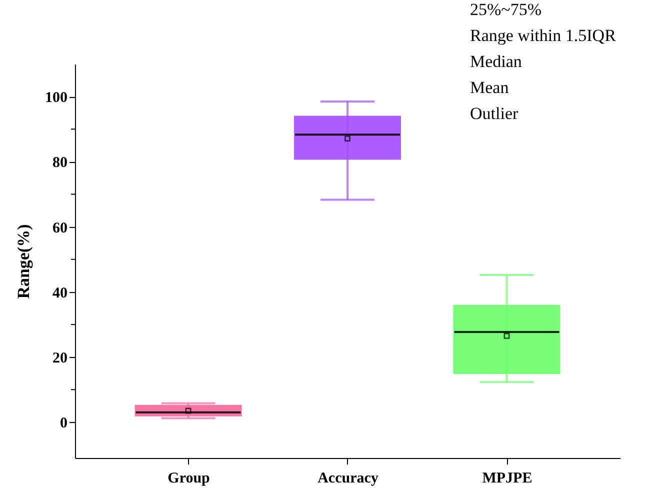 The height and width of the screenshot is (490, 655). What do you see at coordinates (64, 424) in the screenshot?
I see `y-tick-label: 0` at bounding box center [64, 424].